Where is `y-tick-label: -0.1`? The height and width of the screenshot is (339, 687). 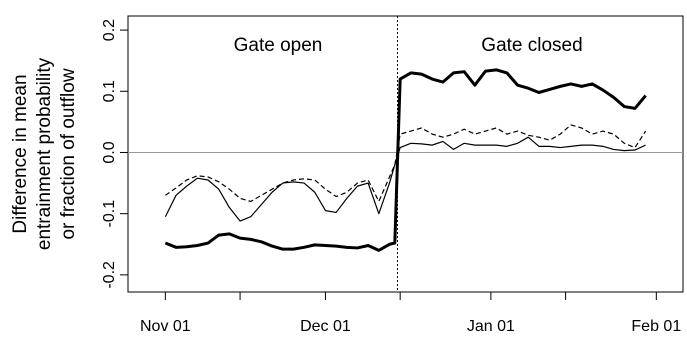
y-tick-label: -0.1 is located at coordinates (109, 214).